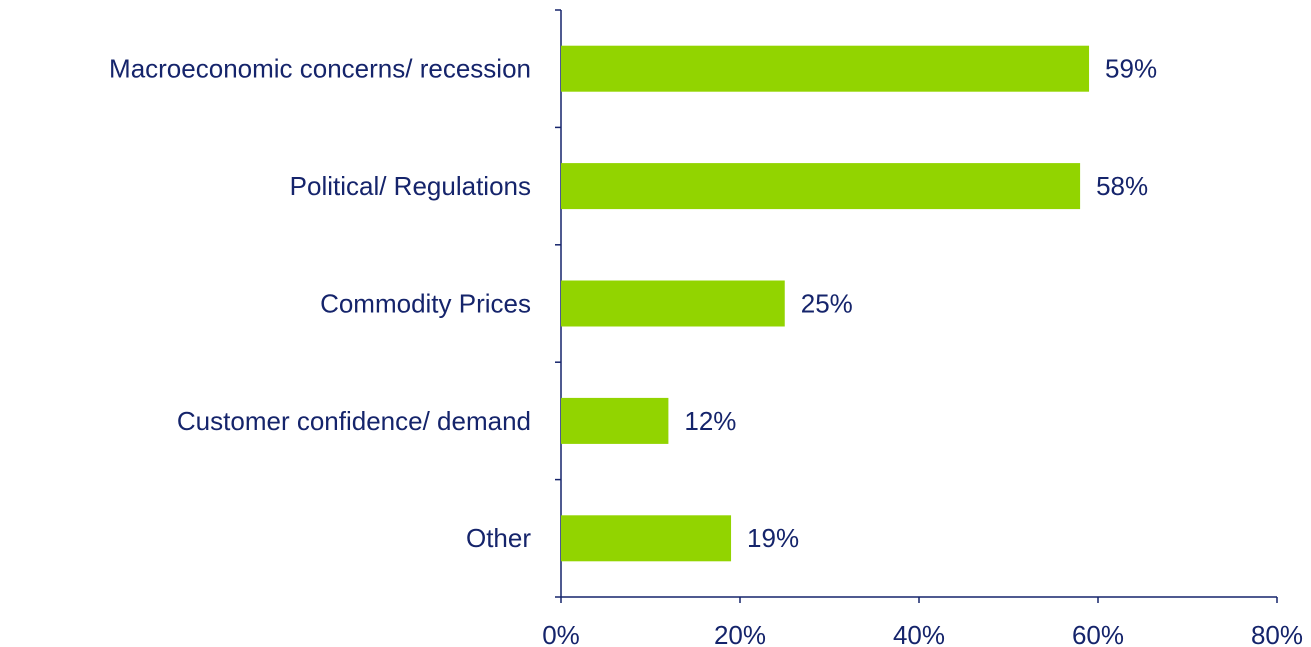 The image size is (1311, 647). What do you see at coordinates (561, 633) in the screenshot?
I see `x-tick-label: 0%` at bounding box center [561, 633].